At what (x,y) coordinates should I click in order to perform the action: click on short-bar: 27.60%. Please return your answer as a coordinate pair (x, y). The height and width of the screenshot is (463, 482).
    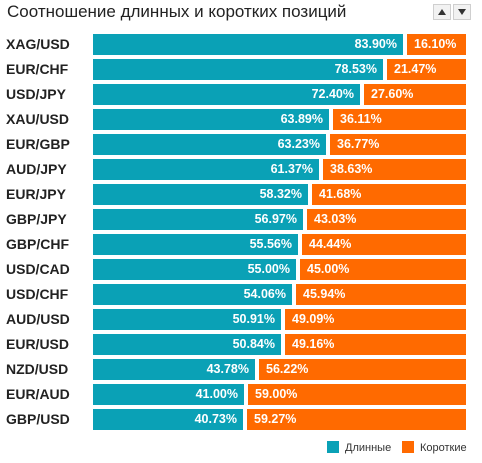
    Looking at the image, I should click on (415, 94).